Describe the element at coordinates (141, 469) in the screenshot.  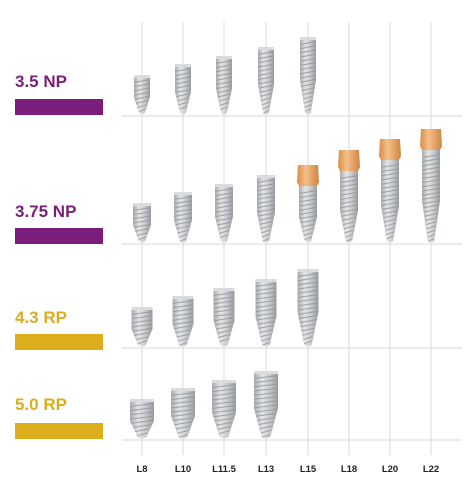
I see `column-label: L8` at that location.